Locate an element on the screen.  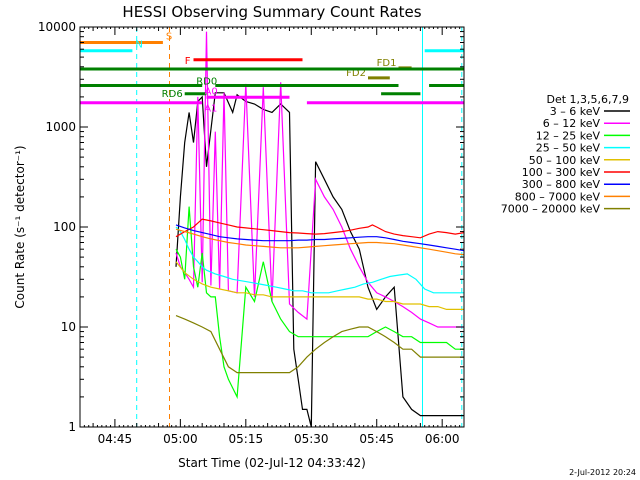
flag-label-rd0: RD0 is located at coordinates (206, 82).